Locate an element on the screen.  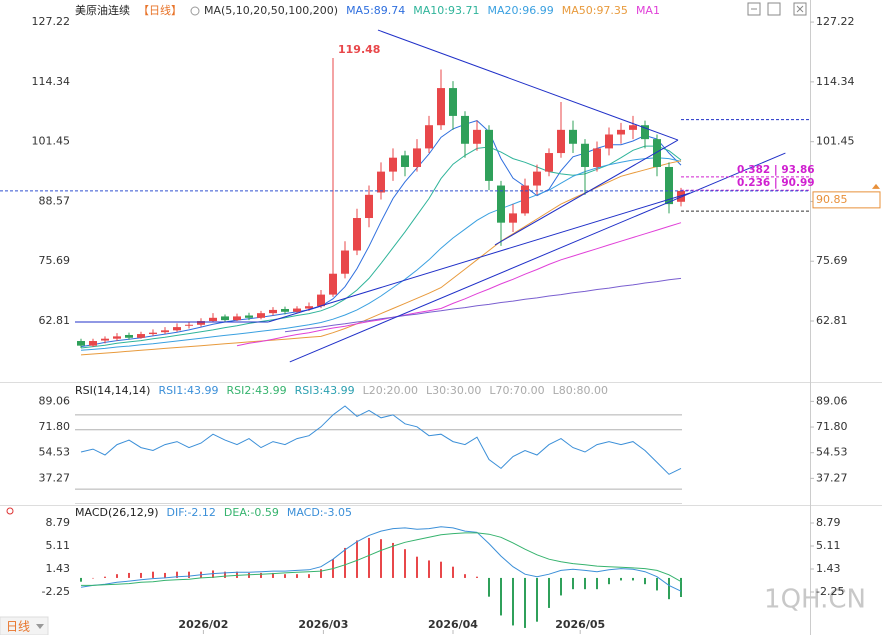
toolbar-icons is located at coordinates (777, 9).